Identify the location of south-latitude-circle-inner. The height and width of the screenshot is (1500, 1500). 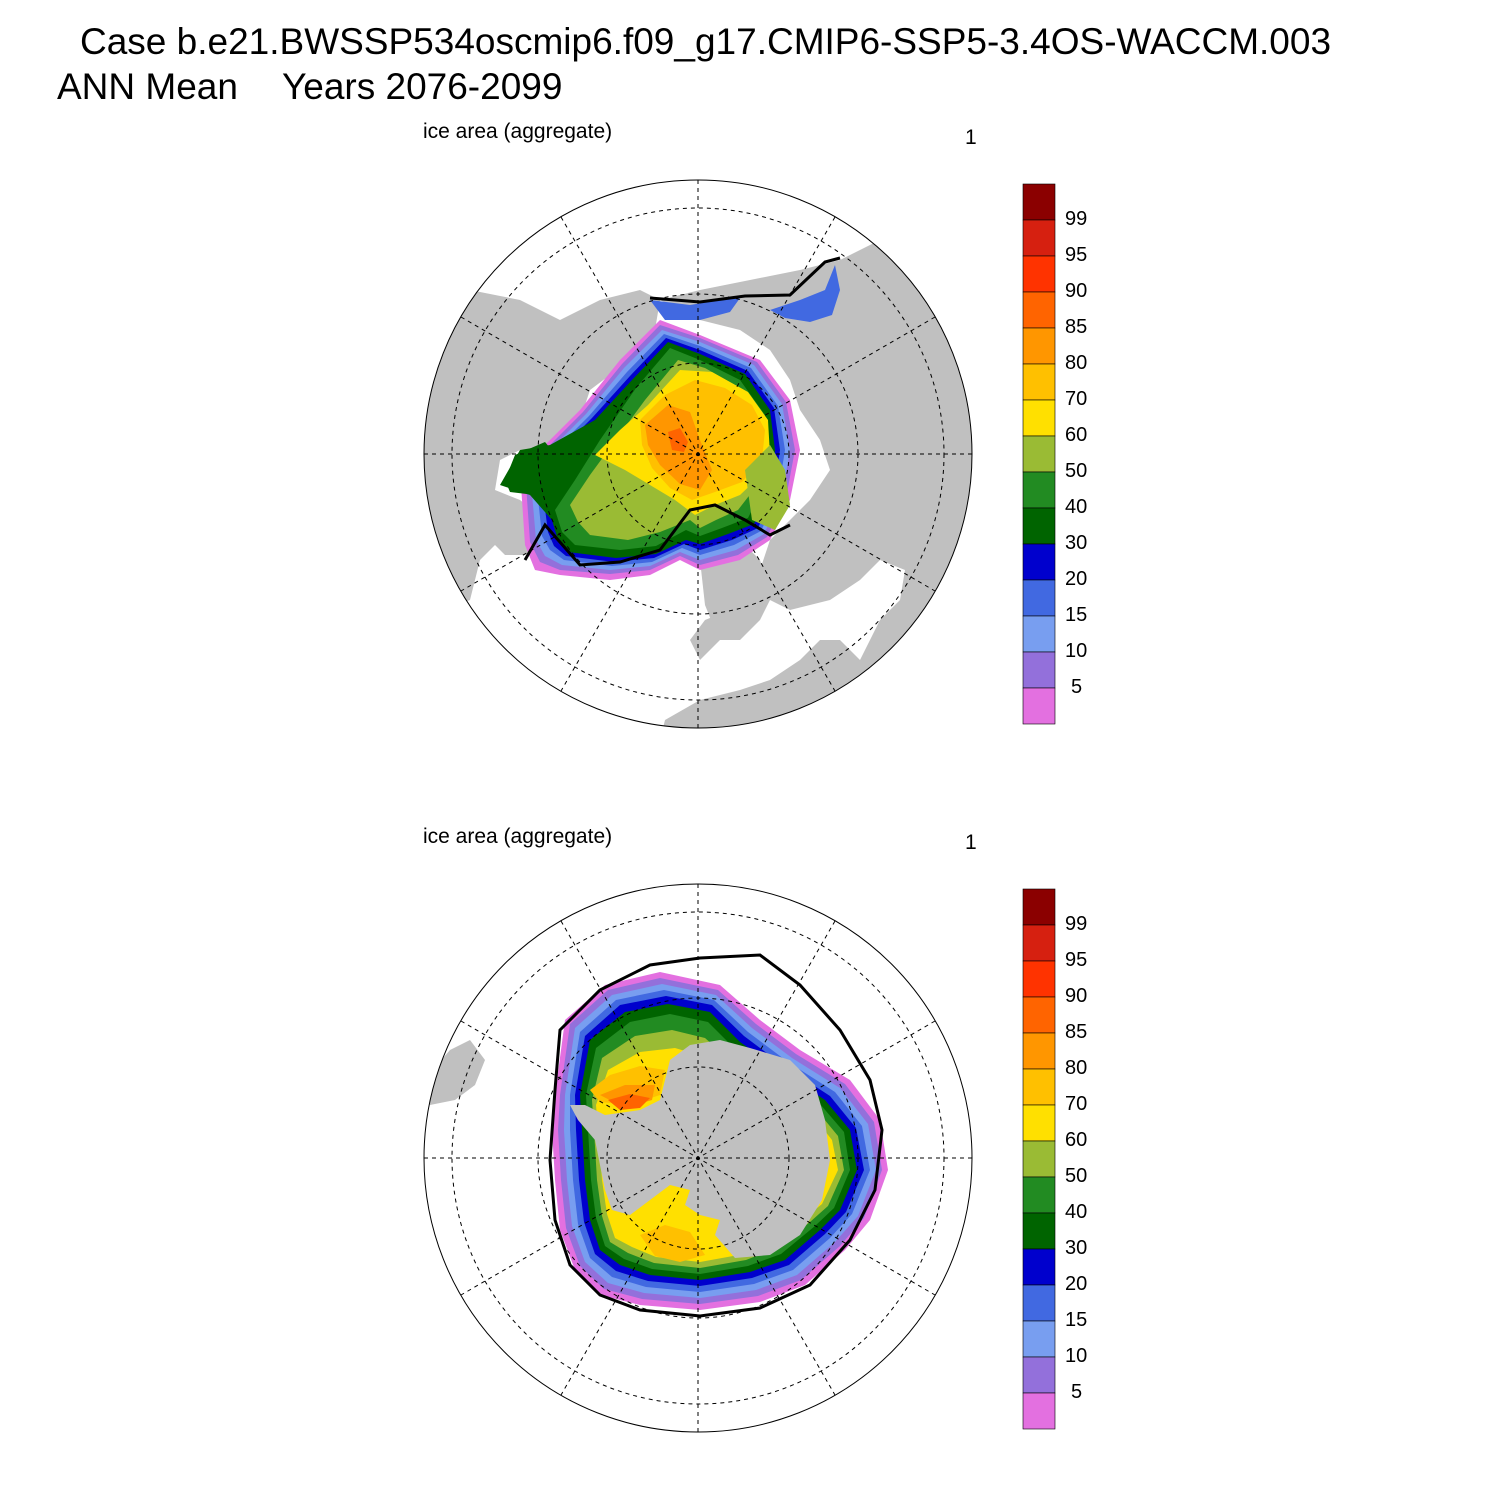
(698, 1158).